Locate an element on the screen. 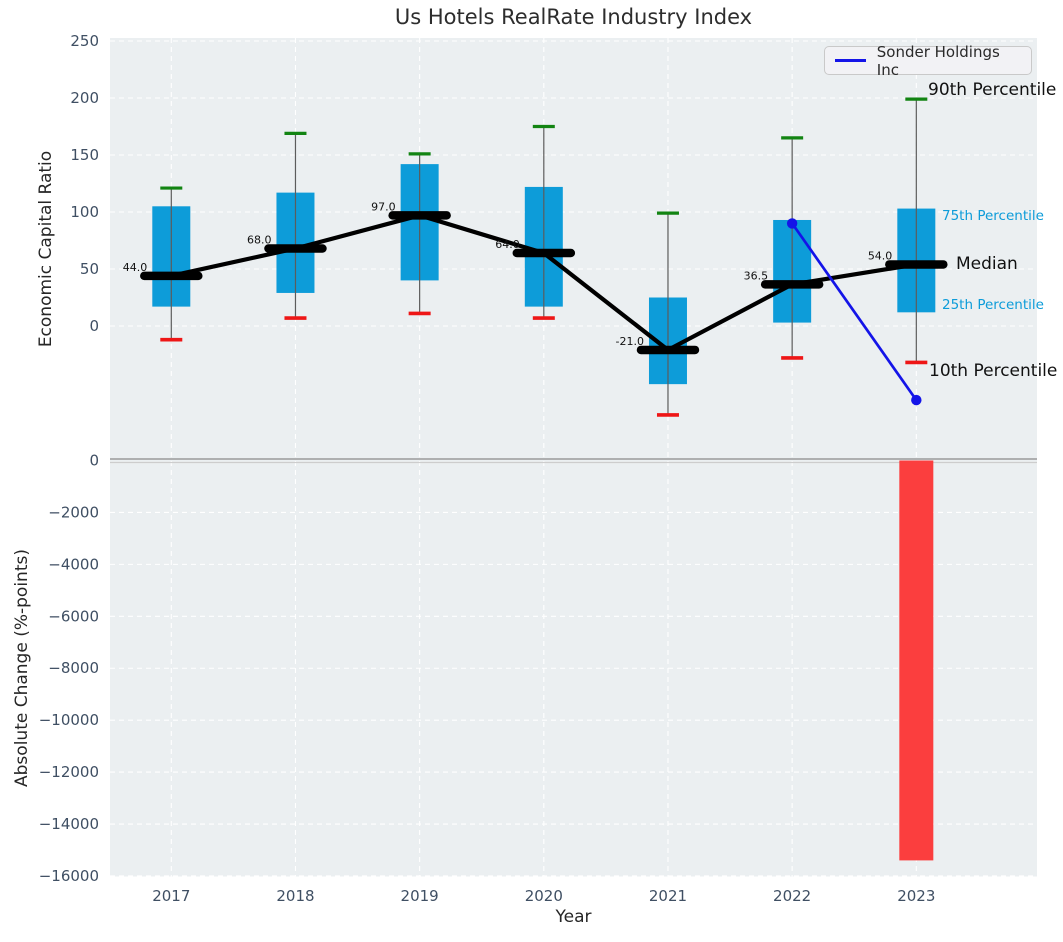 The image size is (1063, 942). top-ytick-0: 0 is located at coordinates (94, 326).